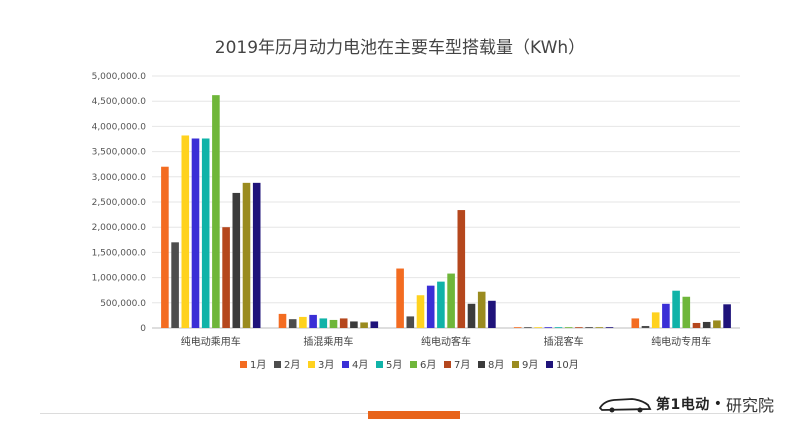 The image size is (800, 444). What do you see at coordinates (292, 365) in the screenshot?
I see `legend-label: 2月` at bounding box center [292, 365].